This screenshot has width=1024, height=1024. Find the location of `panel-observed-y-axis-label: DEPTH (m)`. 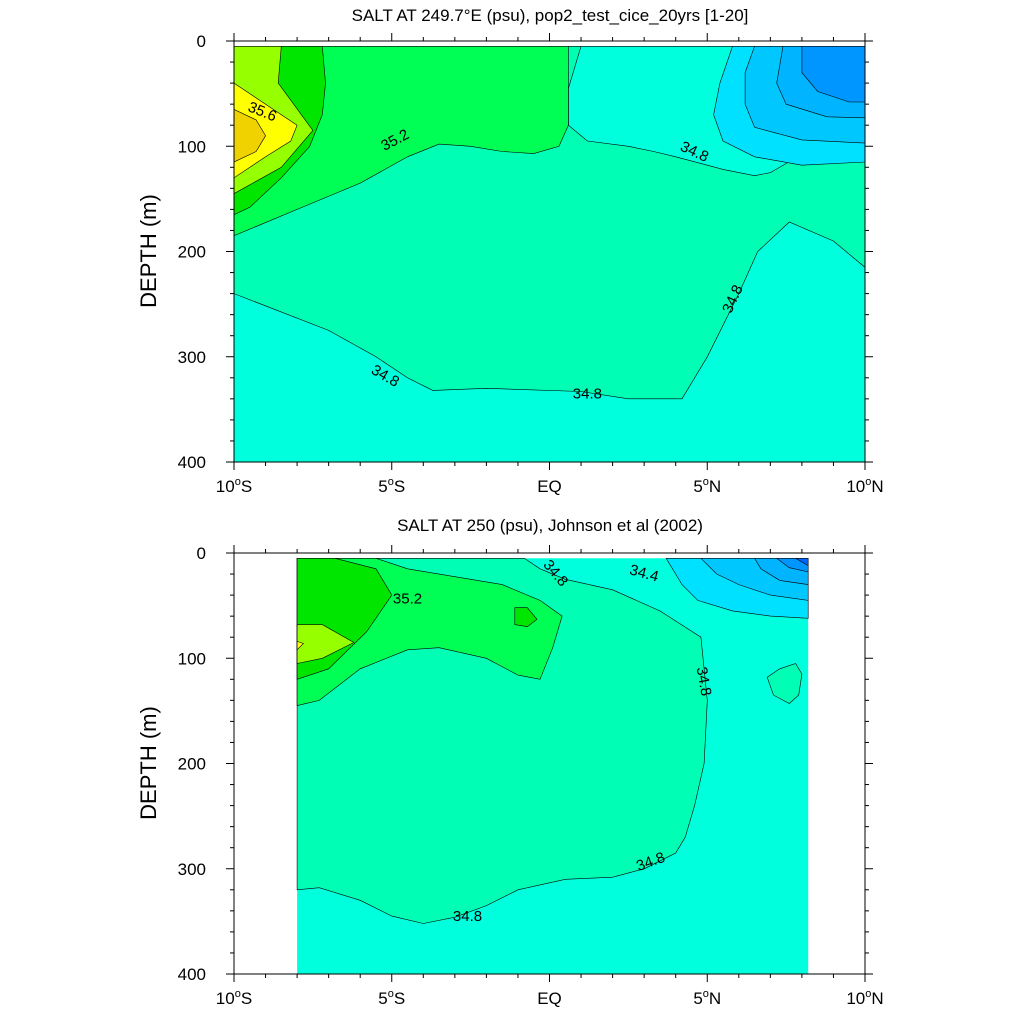

panel-observed-y-axis-label: DEPTH (m) is located at coordinates (148, 763).